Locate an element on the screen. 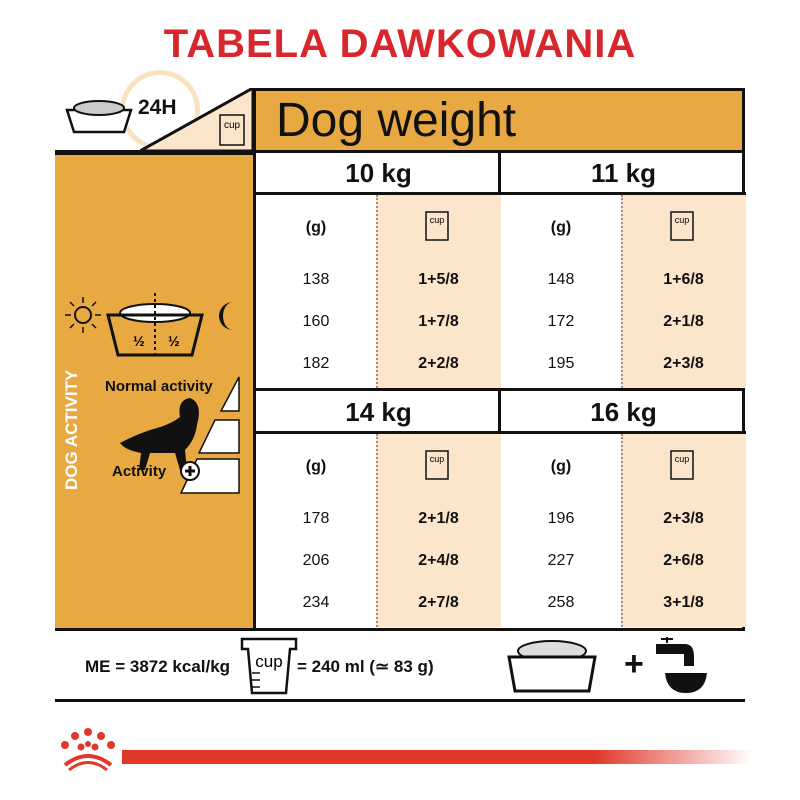 This screenshot has height=800, width=800. sun-icon is located at coordinates (83, 315).